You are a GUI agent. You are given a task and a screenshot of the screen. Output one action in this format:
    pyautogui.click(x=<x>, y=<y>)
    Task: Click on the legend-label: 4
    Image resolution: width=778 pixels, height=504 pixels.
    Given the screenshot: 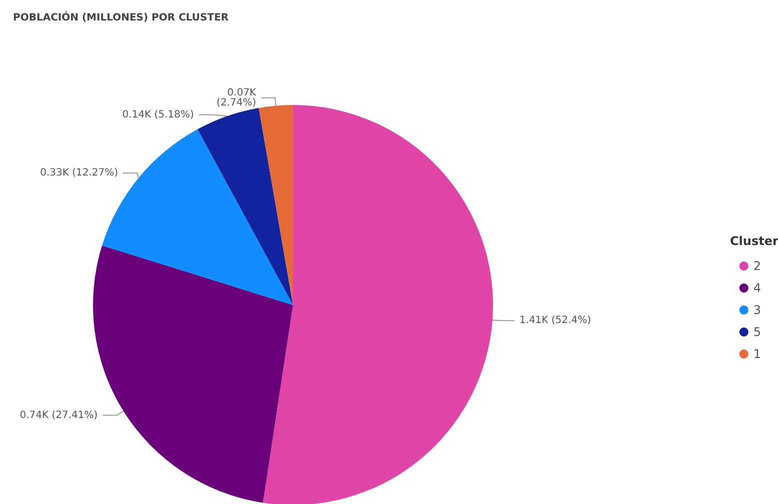 What is the action you would take?
    pyautogui.click(x=757, y=288)
    